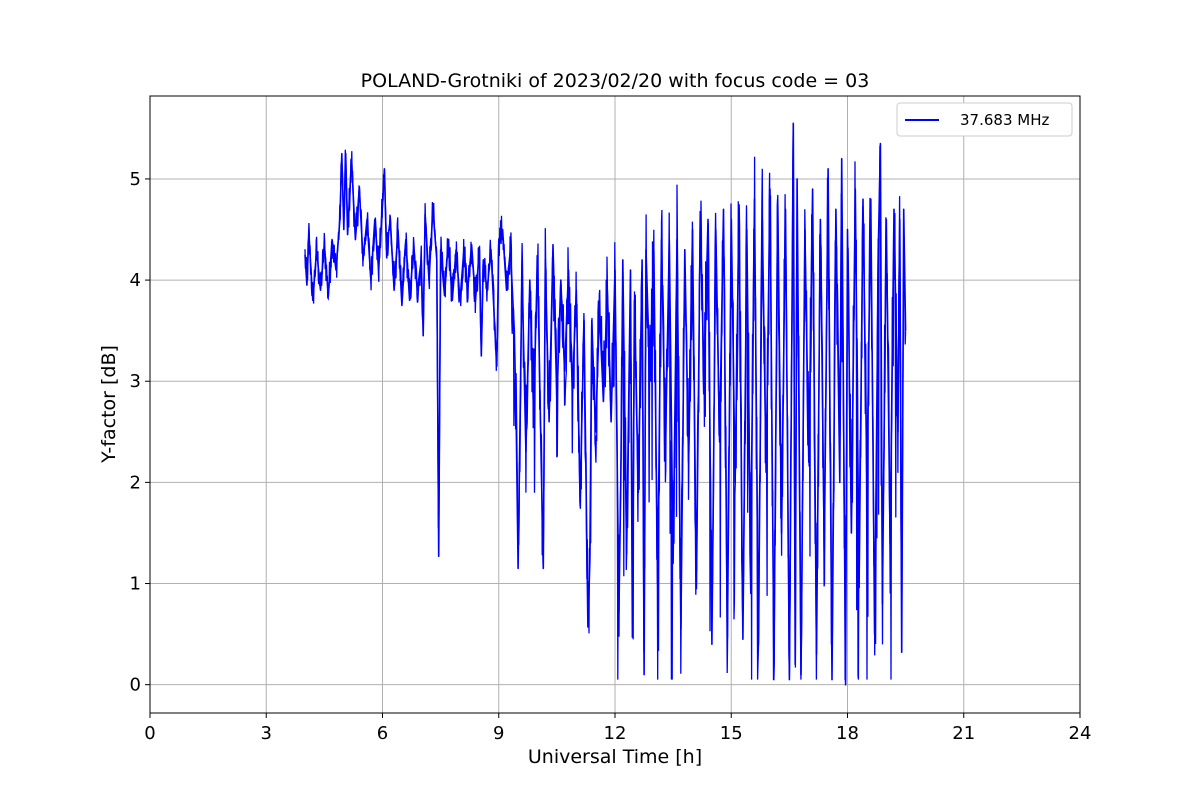 The height and width of the screenshot is (800, 1200). What do you see at coordinates (382, 733) in the screenshot?
I see `x-tick-label: 6` at bounding box center [382, 733].